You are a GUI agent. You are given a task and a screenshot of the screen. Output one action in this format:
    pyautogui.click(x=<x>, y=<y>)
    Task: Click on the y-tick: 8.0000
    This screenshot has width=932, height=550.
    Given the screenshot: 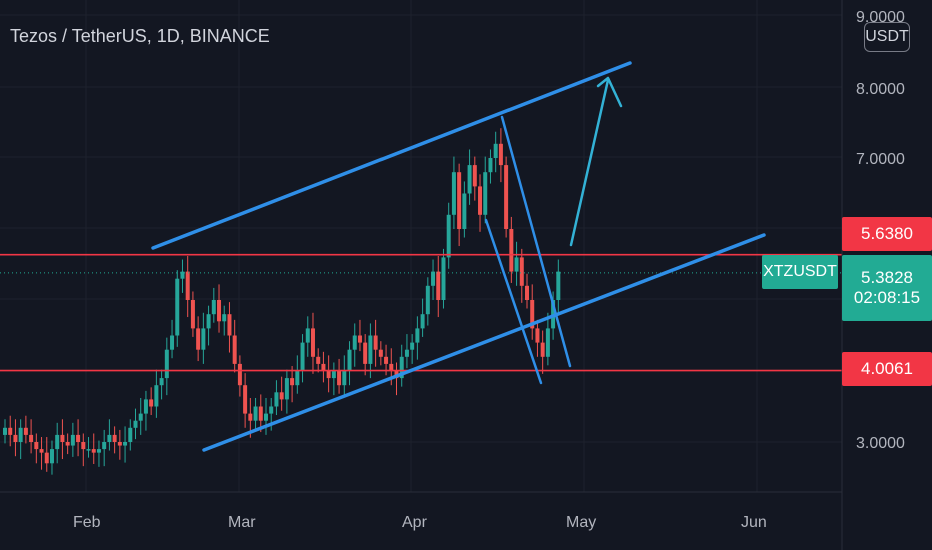 What is the action you would take?
    pyautogui.click(x=880, y=89)
    